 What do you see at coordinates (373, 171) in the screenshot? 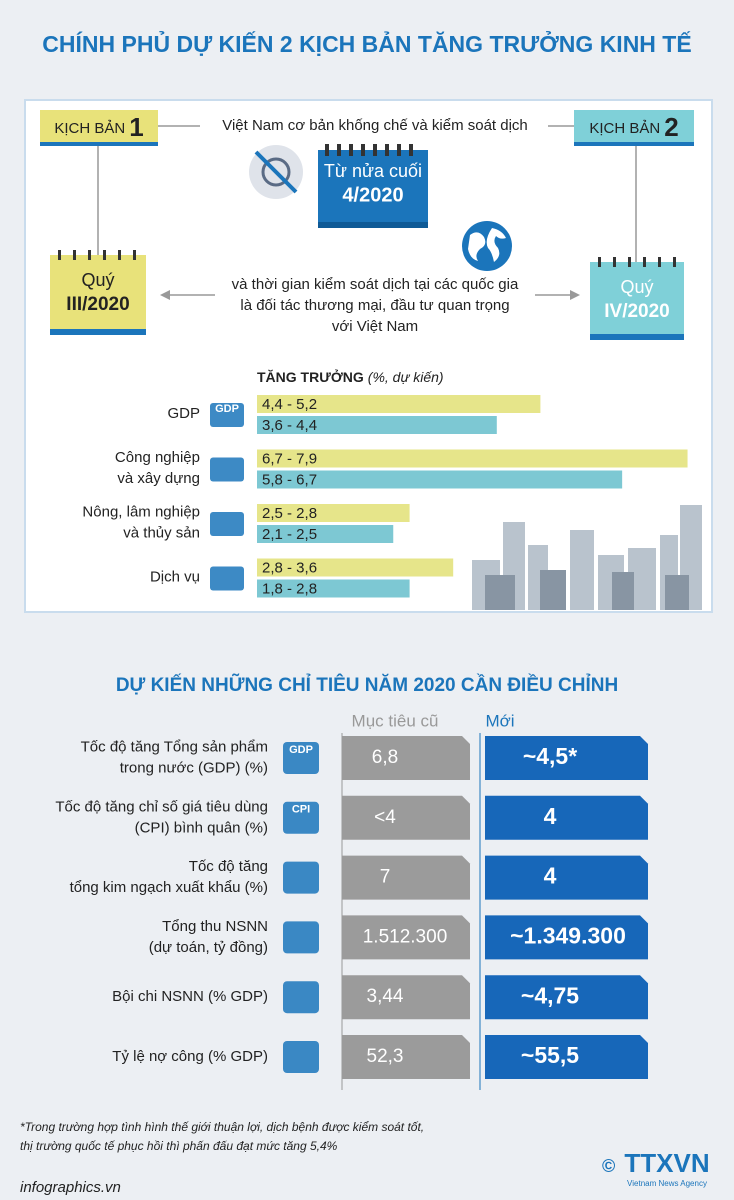
I see `calendar-line1: Từ nửa cuối` at bounding box center [373, 171].